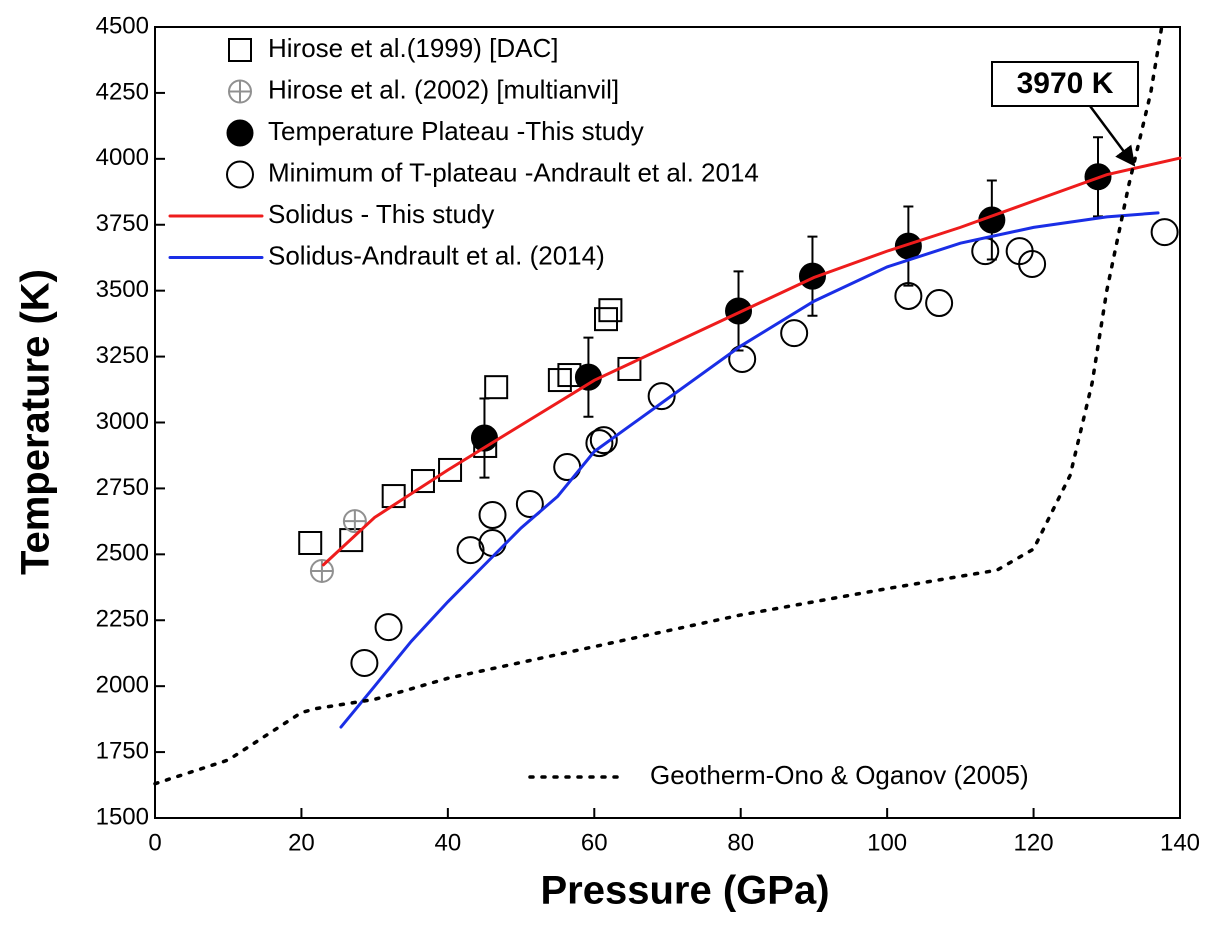 The height and width of the screenshot is (932, 1218). I want to click on y-tick-label: 3500, so click(122, 289).